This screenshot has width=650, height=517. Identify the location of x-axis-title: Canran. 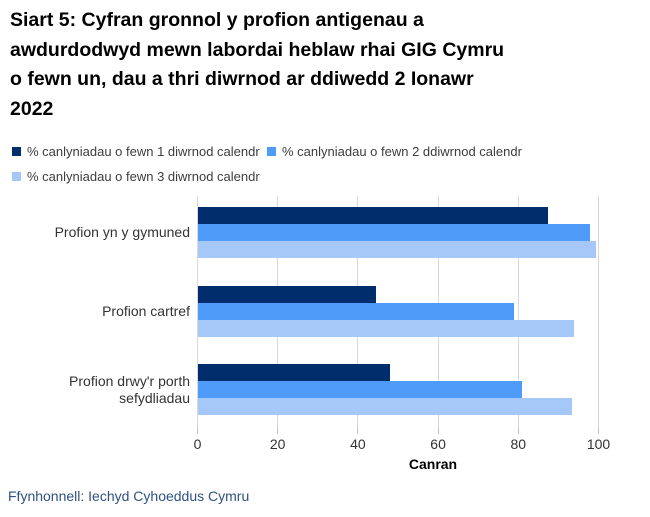
(433, 464).